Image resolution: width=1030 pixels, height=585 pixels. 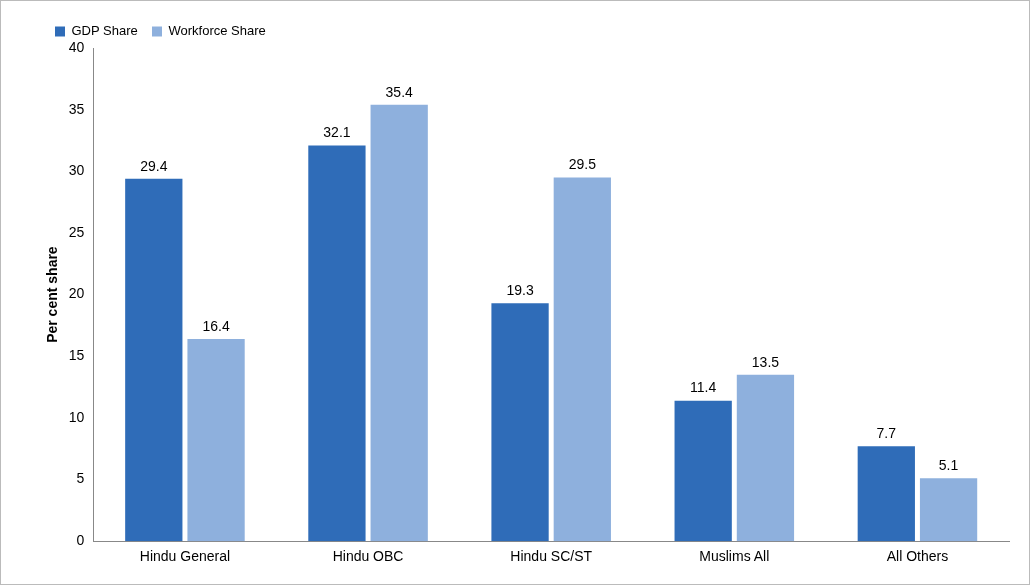 I want to click on y-axis-title: Per cent share, so click(x=52, y=294).